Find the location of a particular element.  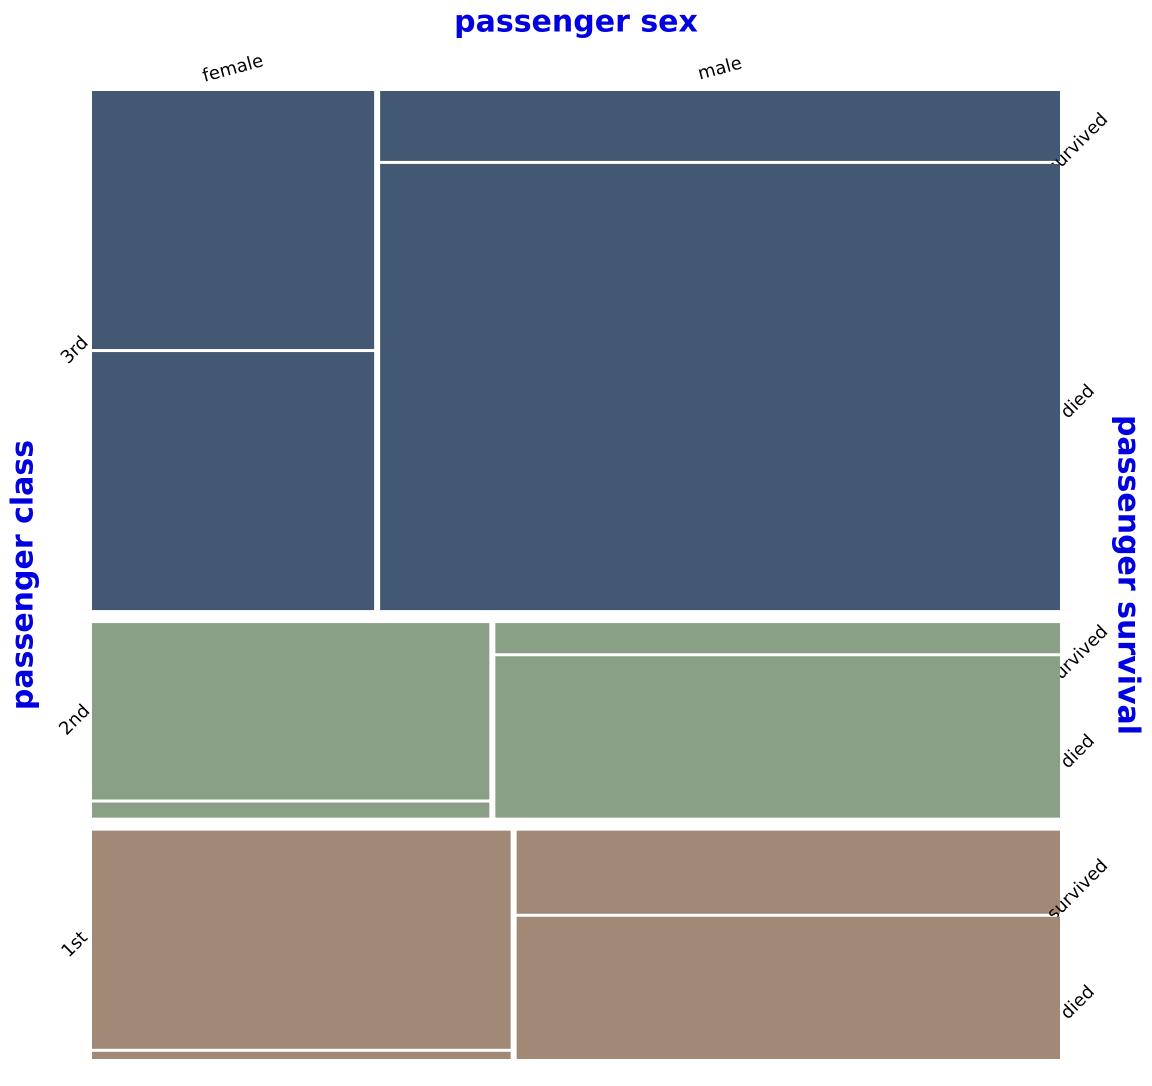

row-label: 2nd is located at coordinates (74, 719).